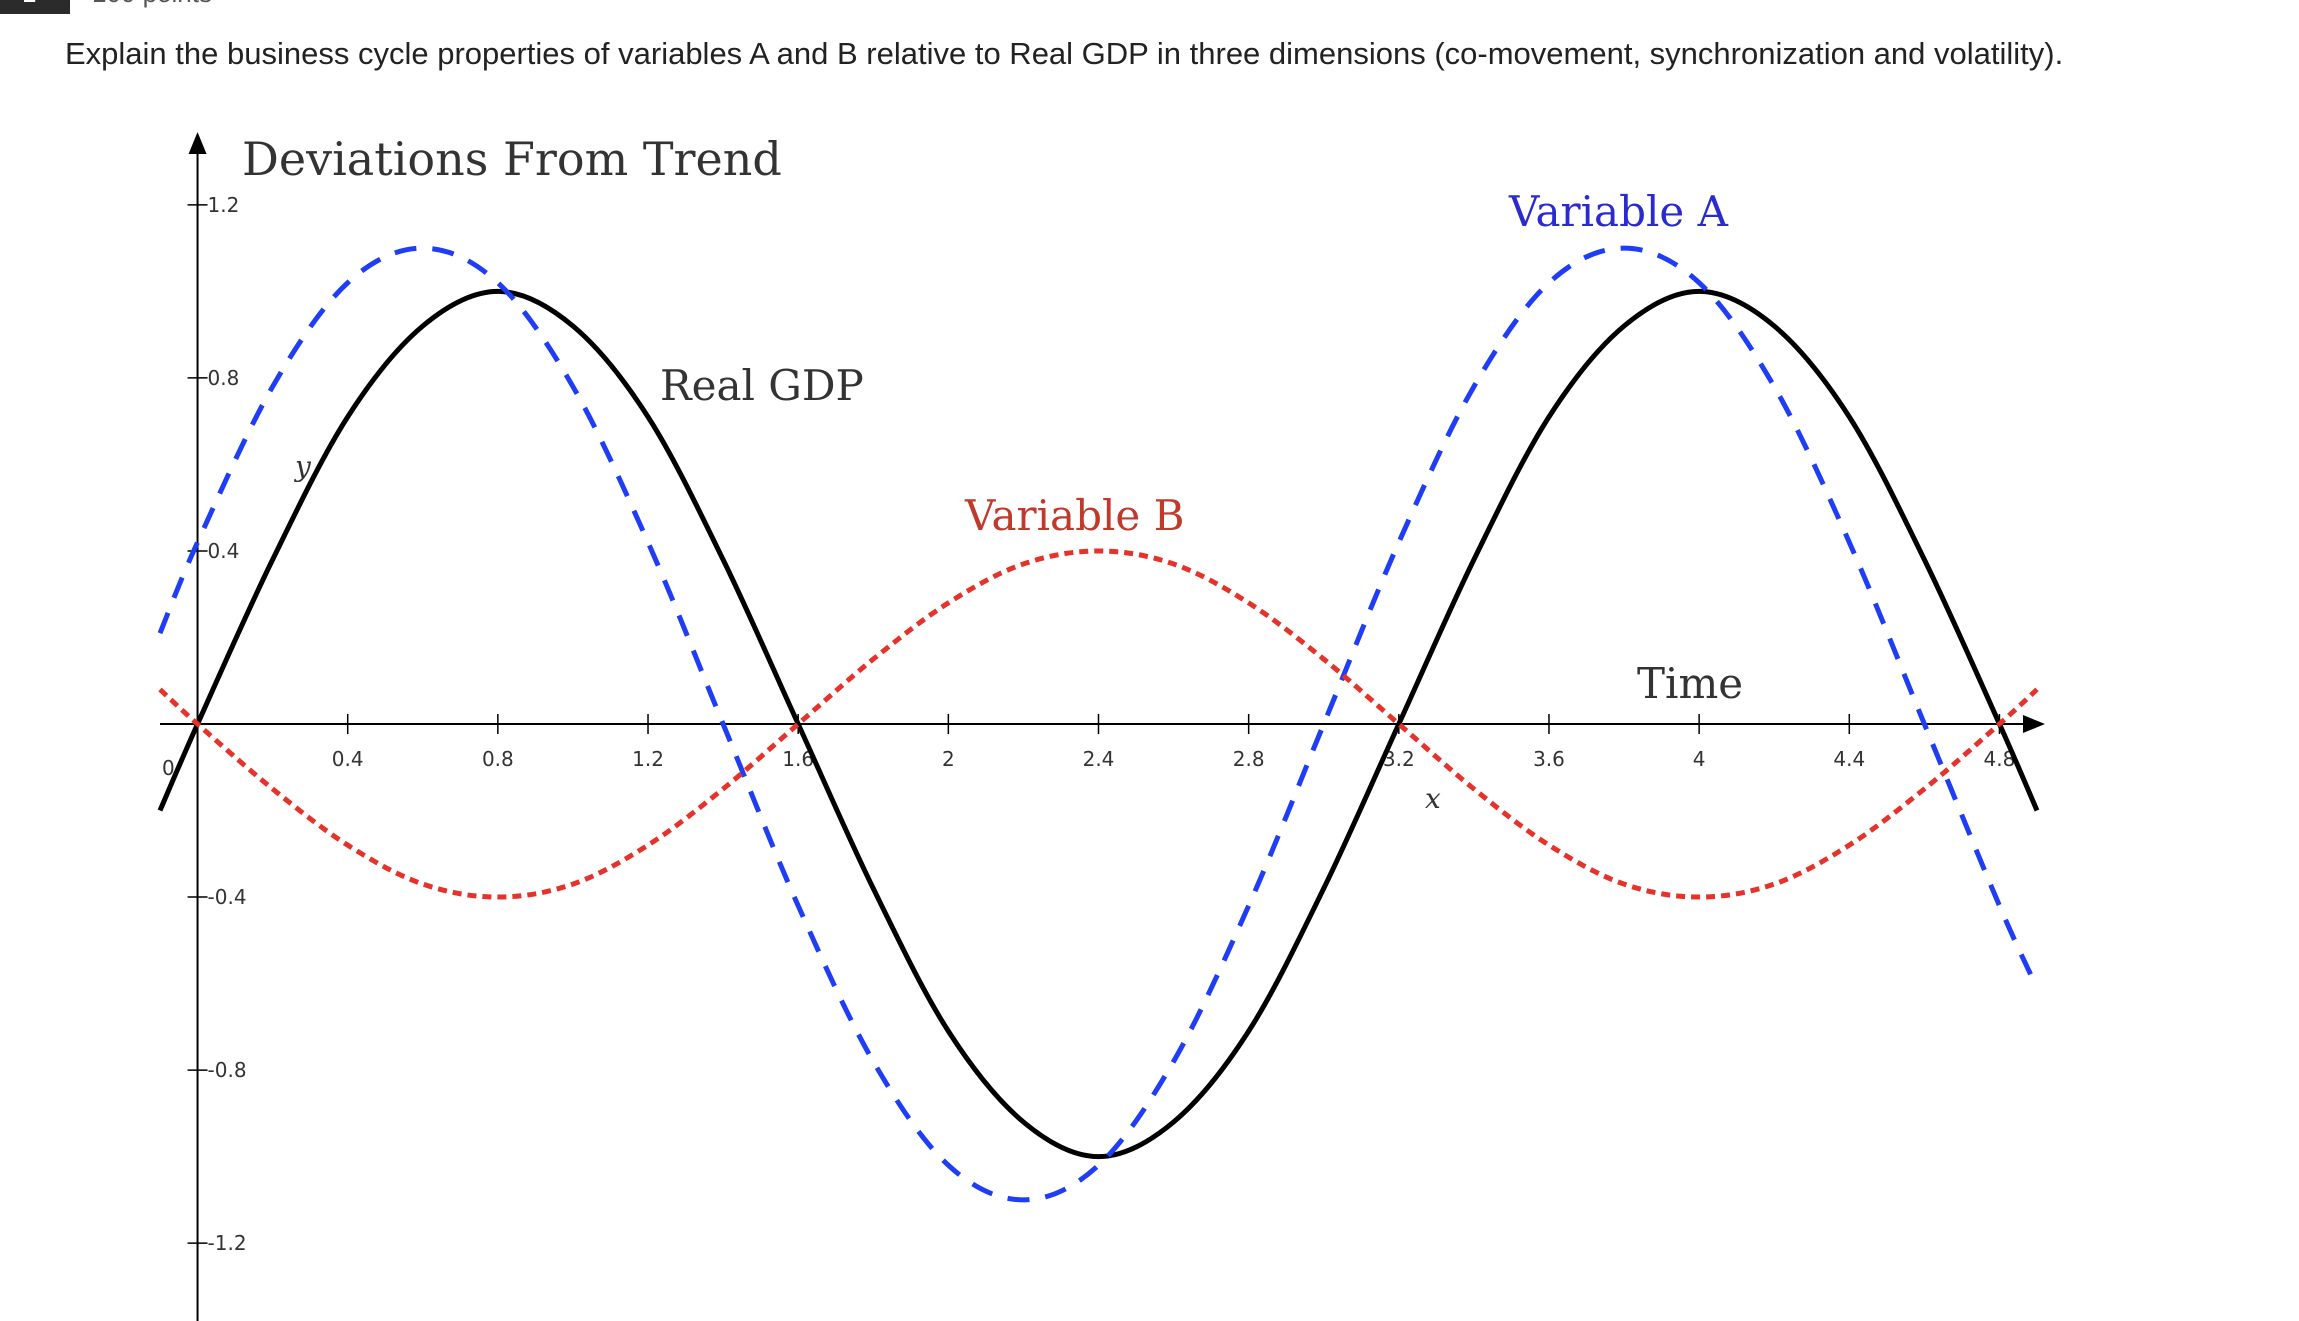 The height and width of the screenshot is (1321, 2299). I want to click on y-tick-label: 0.8, so click(224, 378).